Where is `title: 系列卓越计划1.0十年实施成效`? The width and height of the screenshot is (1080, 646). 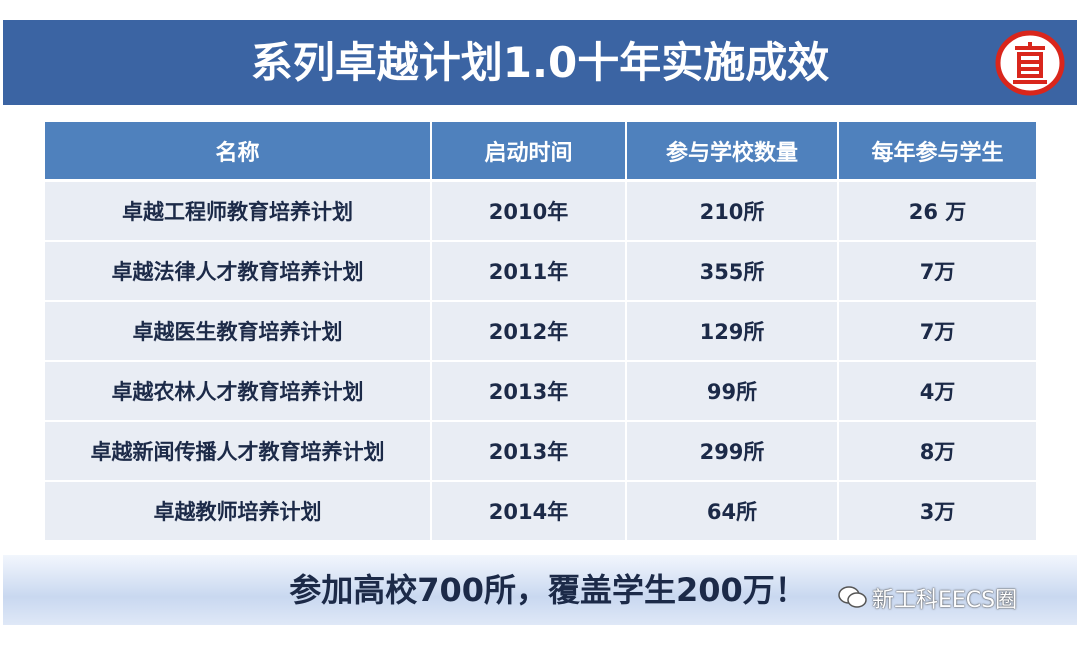
title: 系列卓越计划1.0十年实施成效 is located at coordinates (540, 62).